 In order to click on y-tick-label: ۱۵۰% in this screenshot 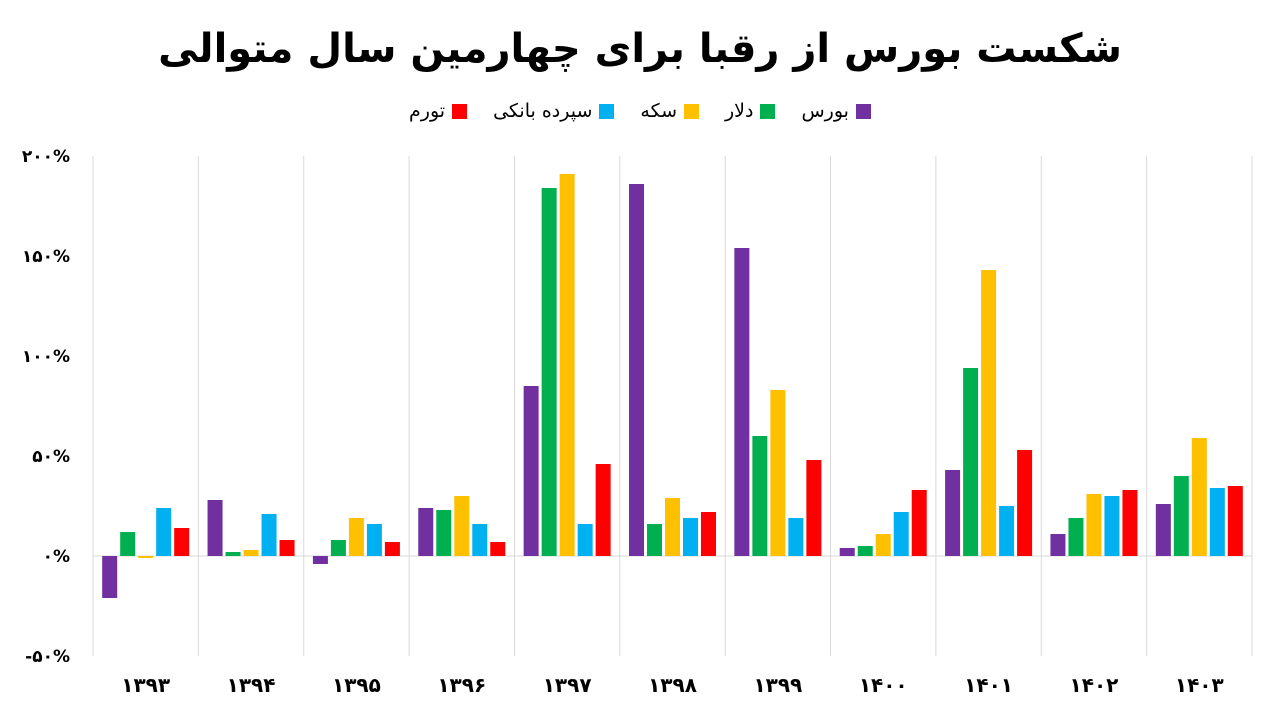, I will do `click(46, 257)`.